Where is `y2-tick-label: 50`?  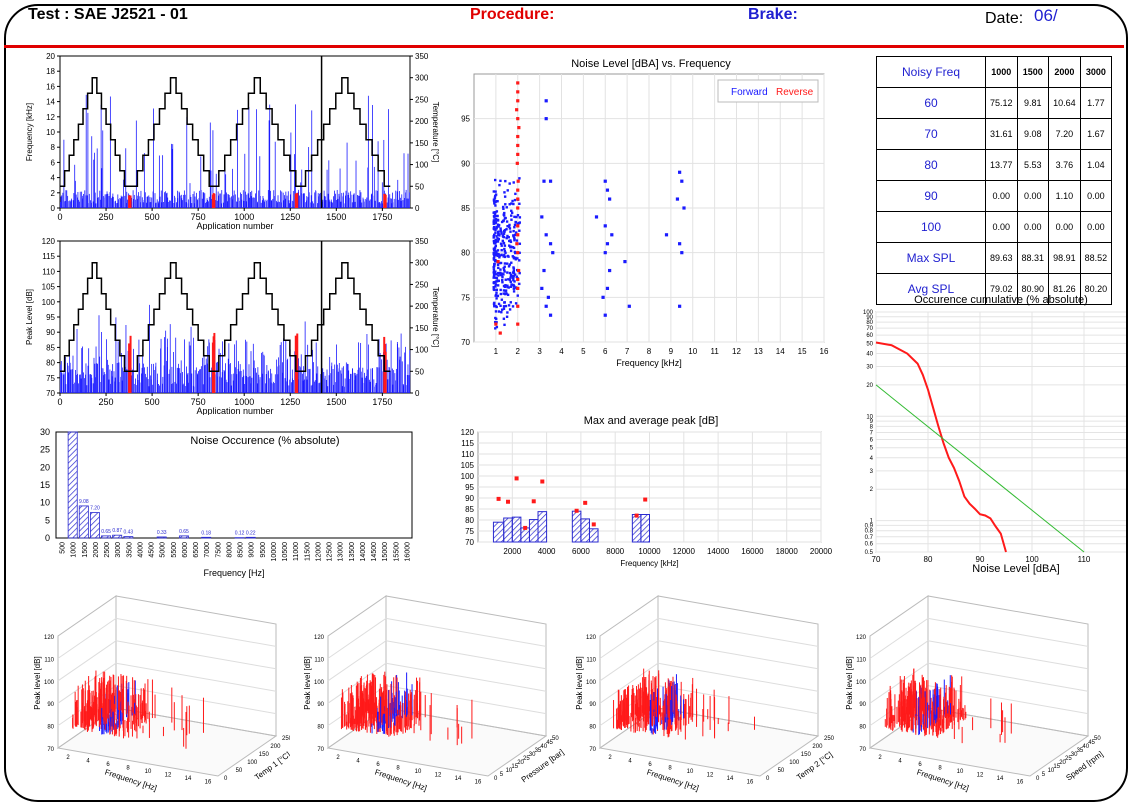
y2-tick-label: 50 is located at coordinates (419, 186).